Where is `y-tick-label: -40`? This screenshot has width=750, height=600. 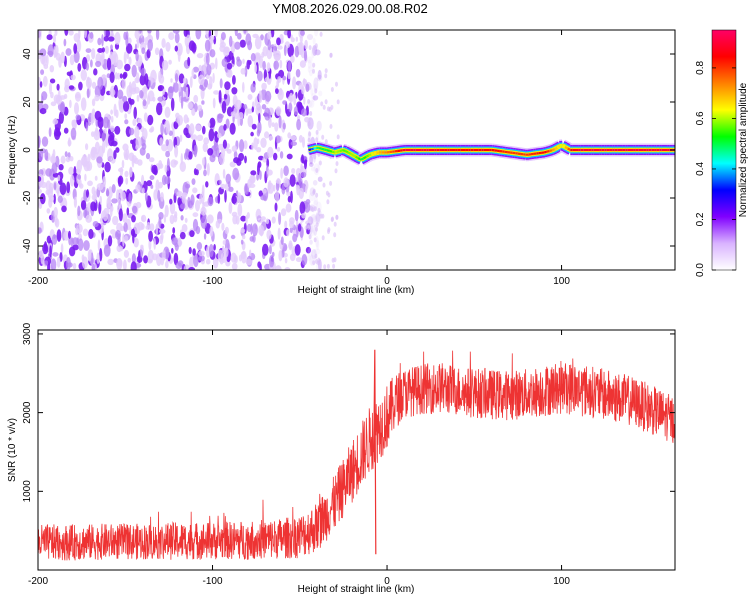 y-tick-label: -40 is located at coordinates (27, 245).